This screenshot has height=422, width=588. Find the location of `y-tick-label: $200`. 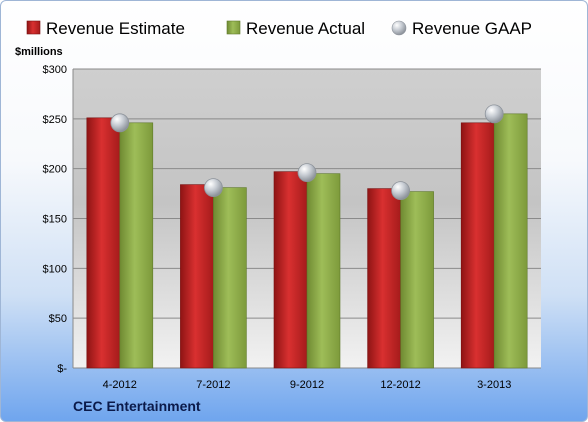

y-tick-label: $200 is located at coordinates (55, 170).